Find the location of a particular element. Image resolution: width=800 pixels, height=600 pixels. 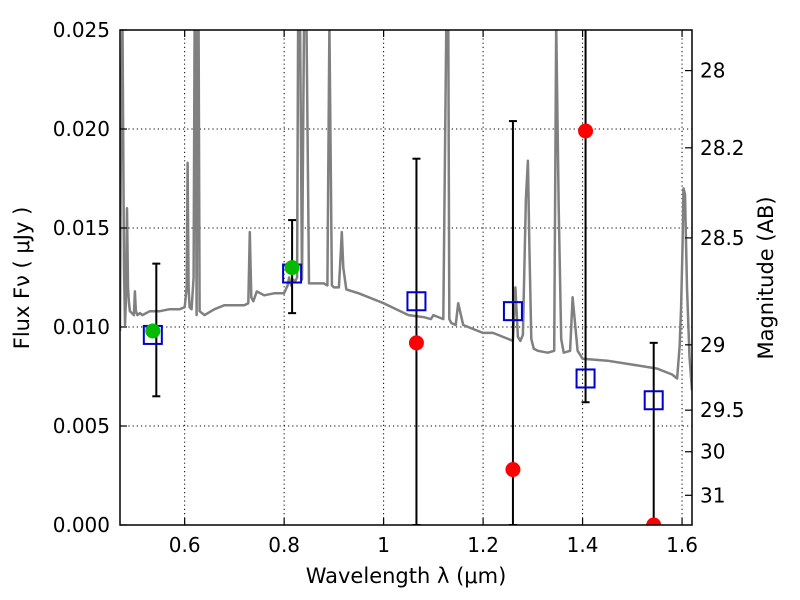

right-tick-label: 29 is located at coordinates (712, 345).